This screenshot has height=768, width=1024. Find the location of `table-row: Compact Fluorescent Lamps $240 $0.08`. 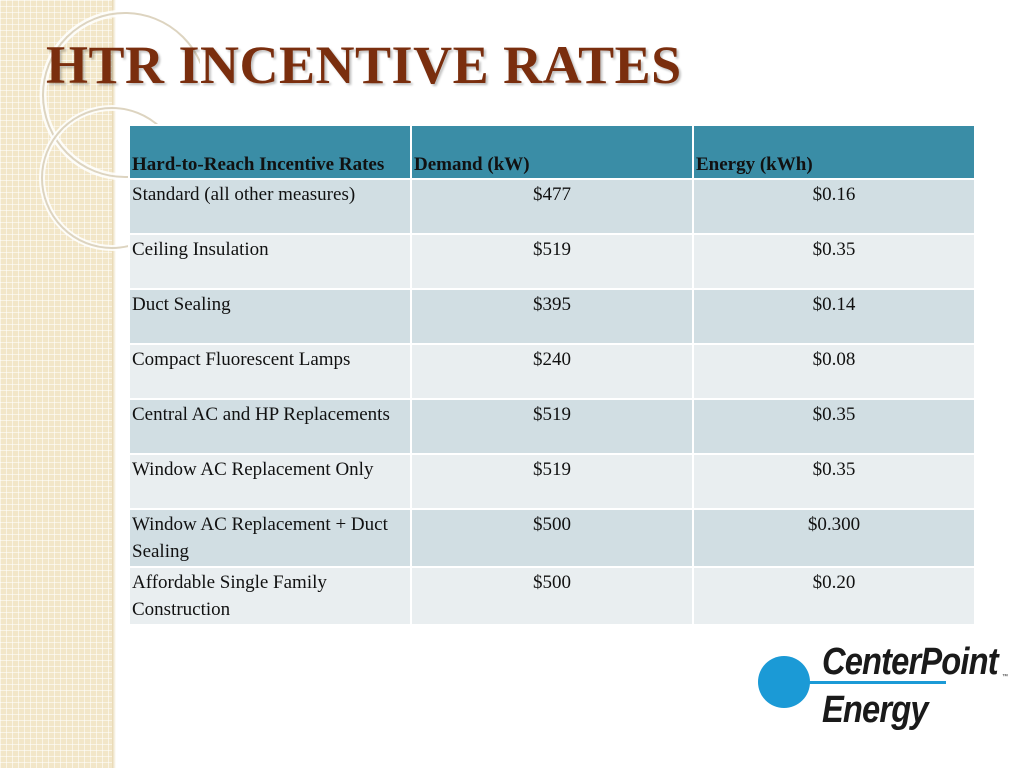

table-row: Compact Fluorescent Lamps $240 $0.08 is located at coordinates (552, 371).